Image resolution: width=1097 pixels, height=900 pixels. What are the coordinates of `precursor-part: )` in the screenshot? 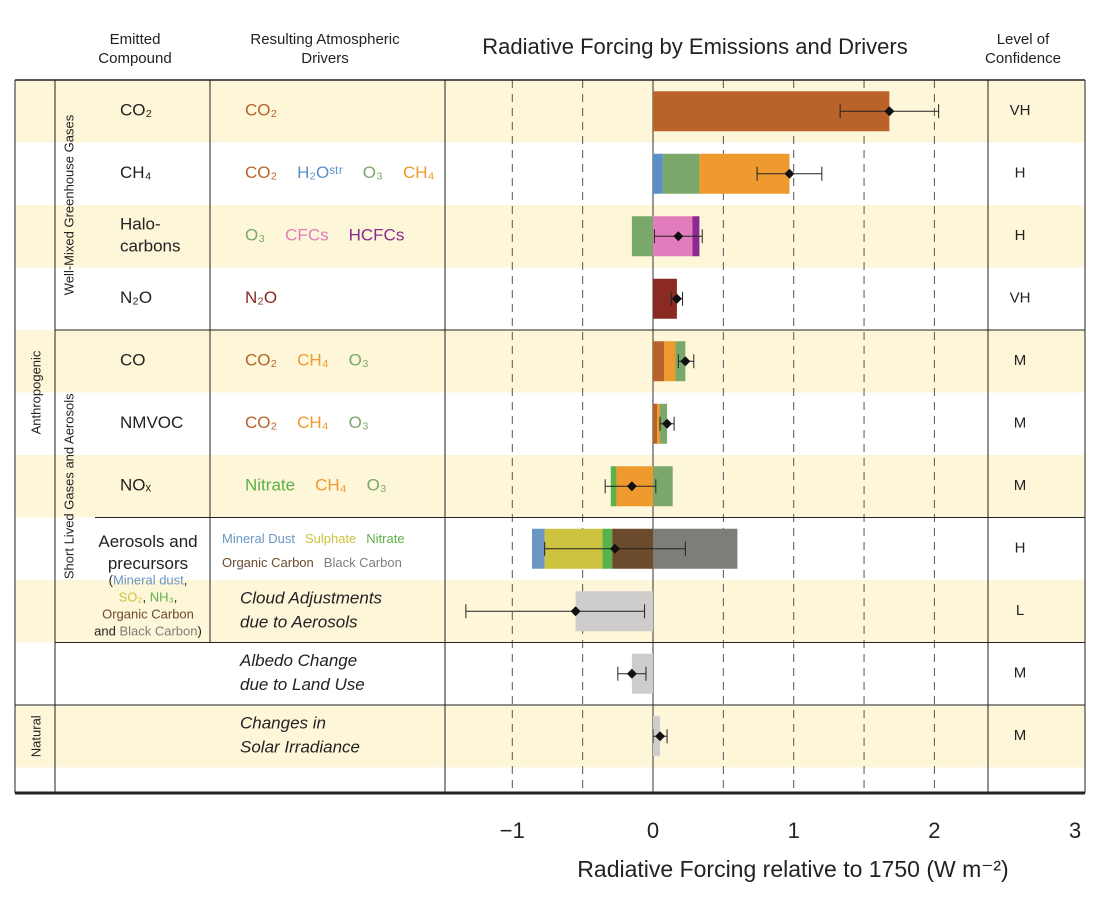 It's located at (200, 631).